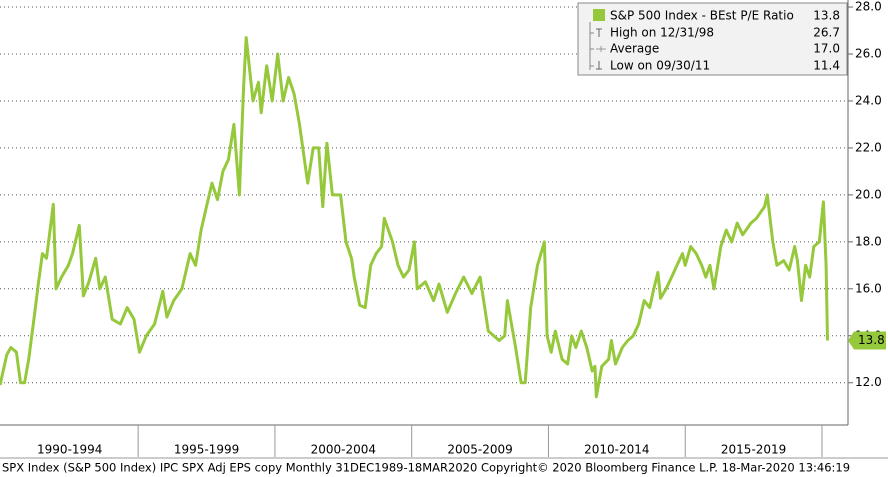 This screenshot has width=888, height=477. Describe the element at coordinates (599, 32) in the screenshot. I see `legend-high-icon` at that location.